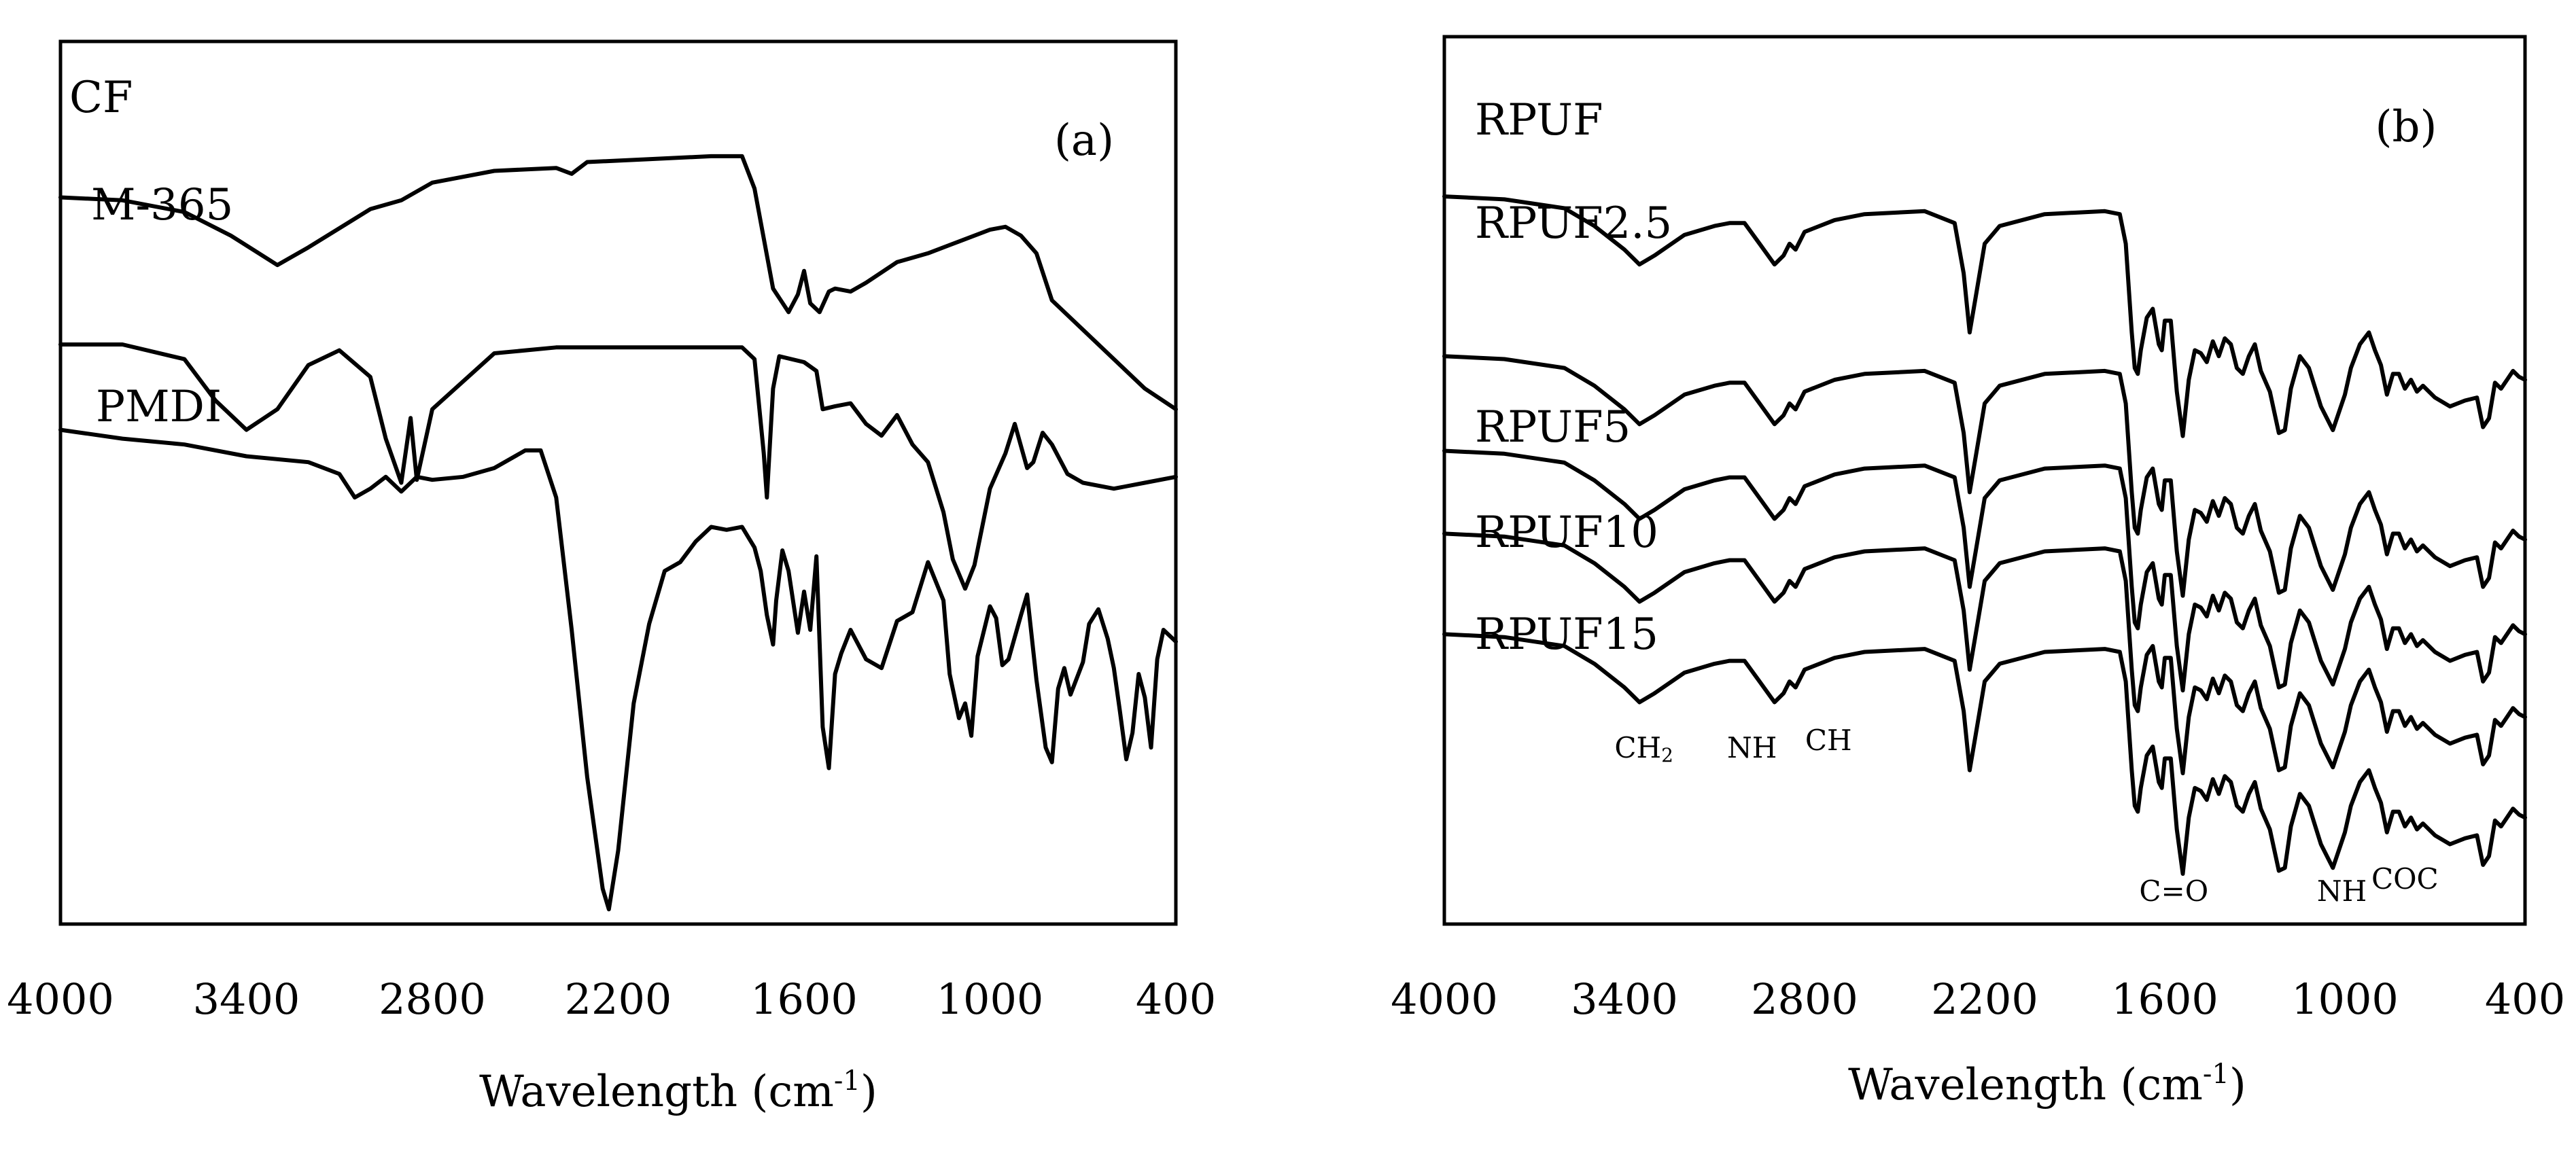 This screenshot has width=2576, height=1151. Describe the element at coordinates (1566, 533) in the screenshot. I see `series-label-rpuf10: RPUF10` at that location.